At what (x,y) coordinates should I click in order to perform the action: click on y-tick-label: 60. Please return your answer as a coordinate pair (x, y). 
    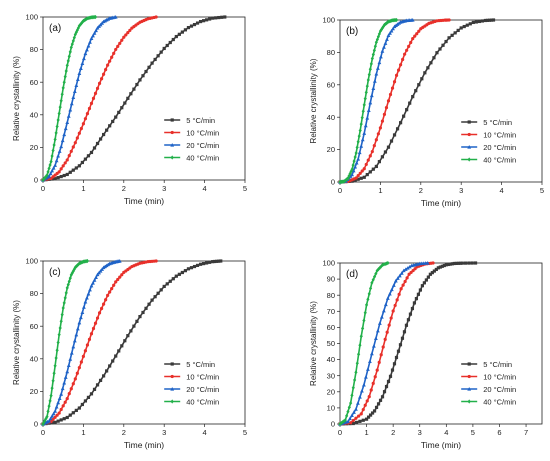
    Looking at the image, I should click on (331, 327).